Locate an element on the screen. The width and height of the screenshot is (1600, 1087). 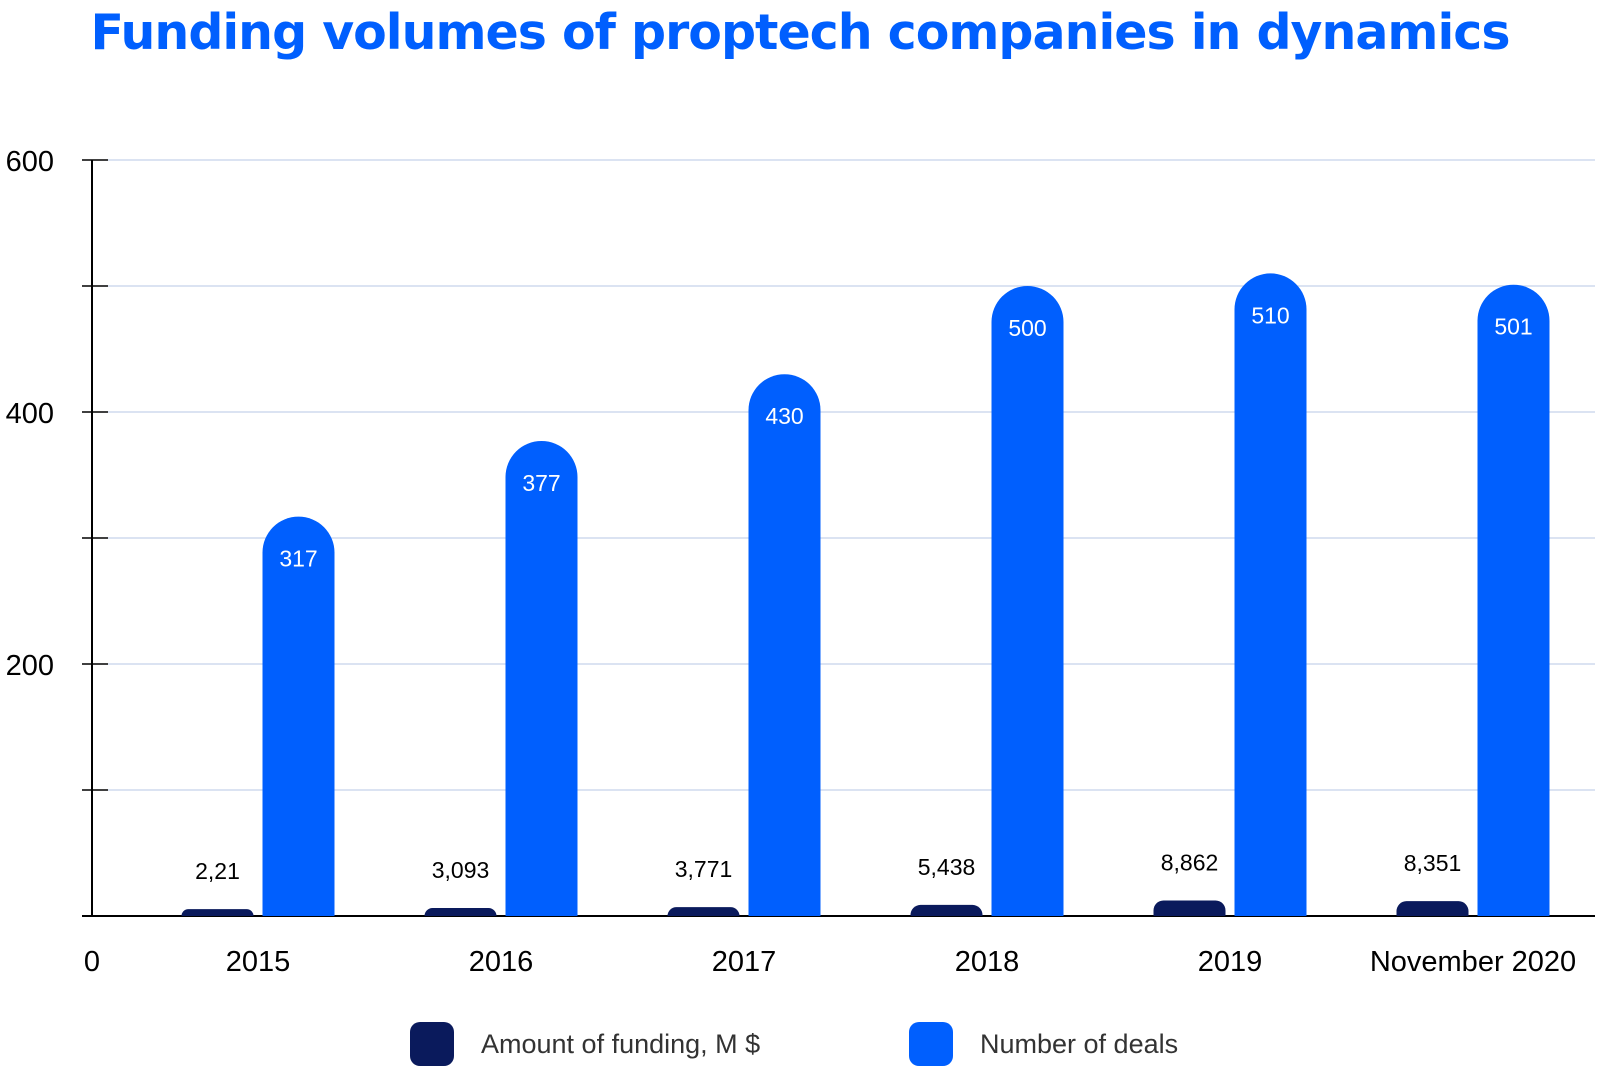
legend: Amount of funding, M $ Number of deals is located at coordinates (794, 1044).